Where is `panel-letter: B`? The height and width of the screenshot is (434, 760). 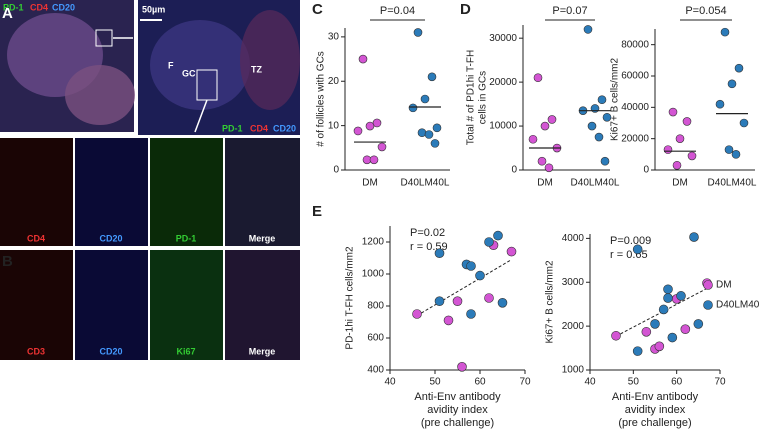 panel-letter: B is located at coordinates (7, 261).